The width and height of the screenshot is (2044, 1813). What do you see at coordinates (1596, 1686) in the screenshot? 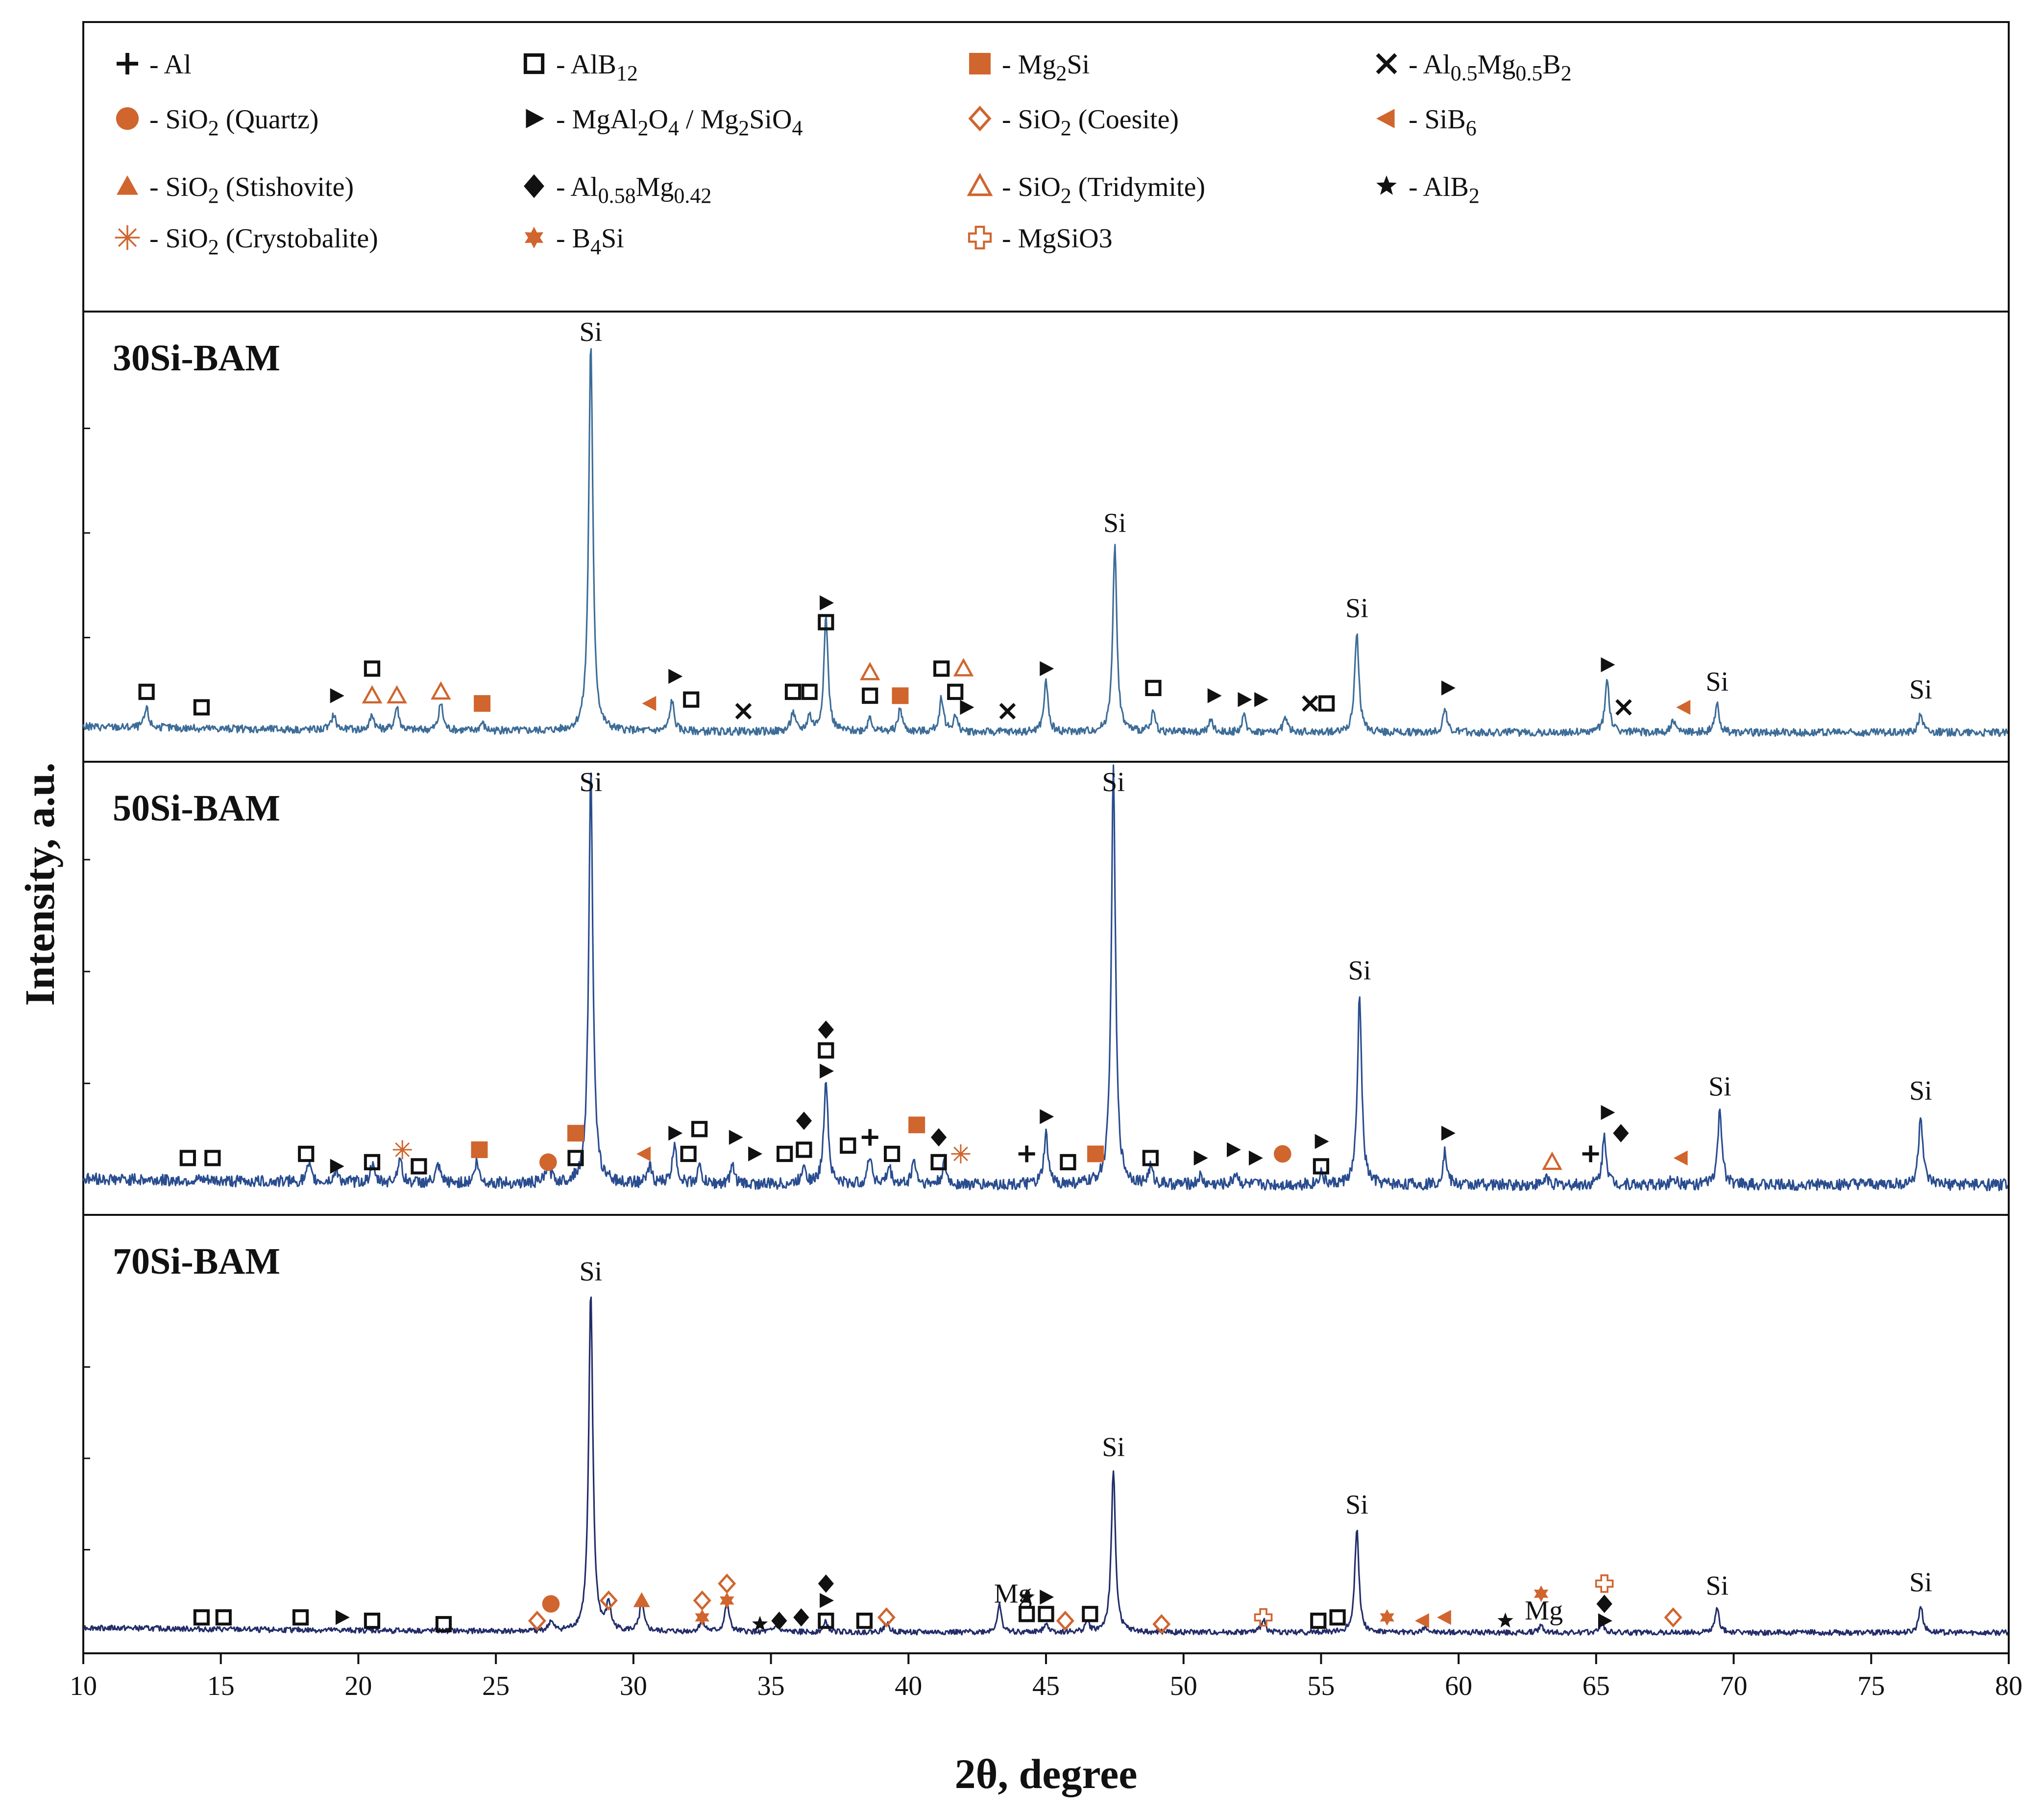
I see `x-tick-label: 65` at bounding box center [1596, 1686].